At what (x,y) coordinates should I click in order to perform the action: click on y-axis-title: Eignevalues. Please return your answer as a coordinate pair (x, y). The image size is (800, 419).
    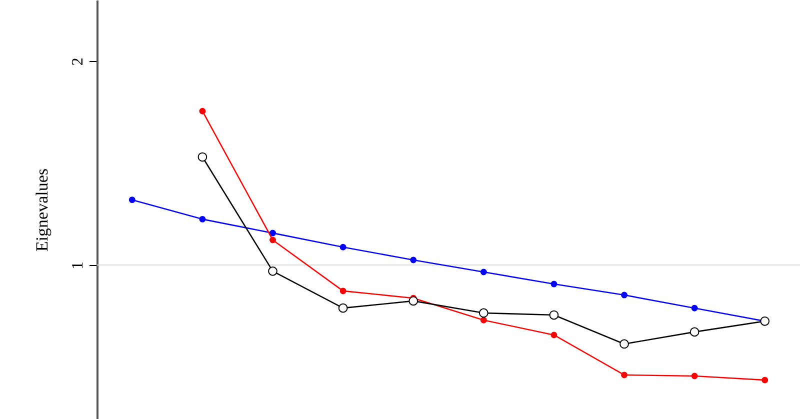
    Looking at the image, I should click on (42, 210).